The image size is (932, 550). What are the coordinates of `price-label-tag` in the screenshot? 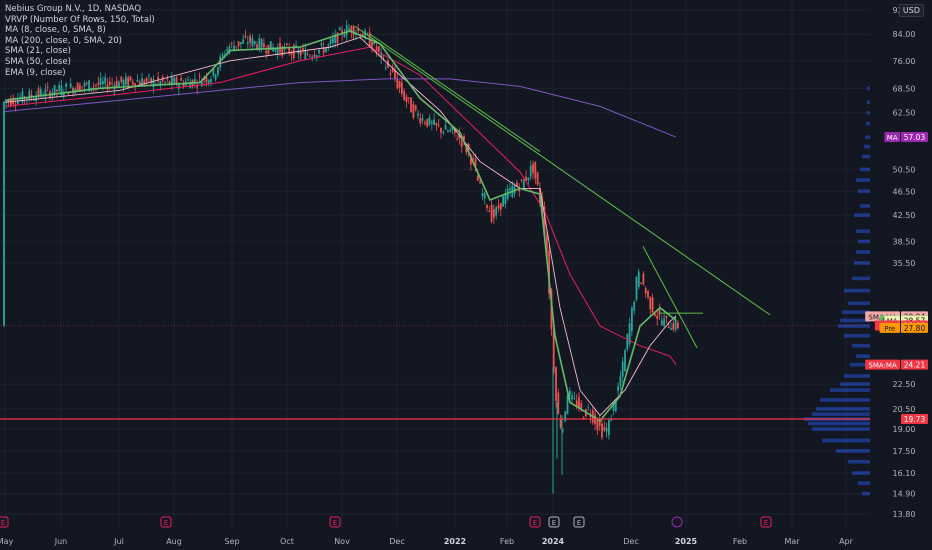 It's located at (889, 327).